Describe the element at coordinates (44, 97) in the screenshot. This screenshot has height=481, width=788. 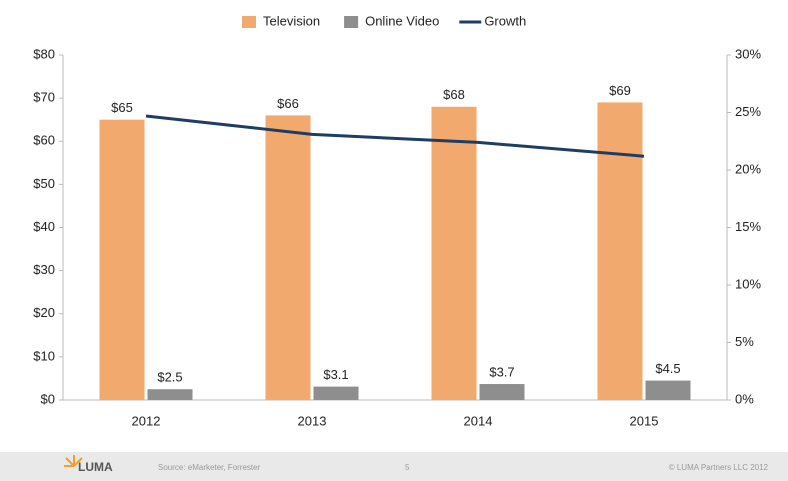
I see `y-tick-label: $70` at that location.